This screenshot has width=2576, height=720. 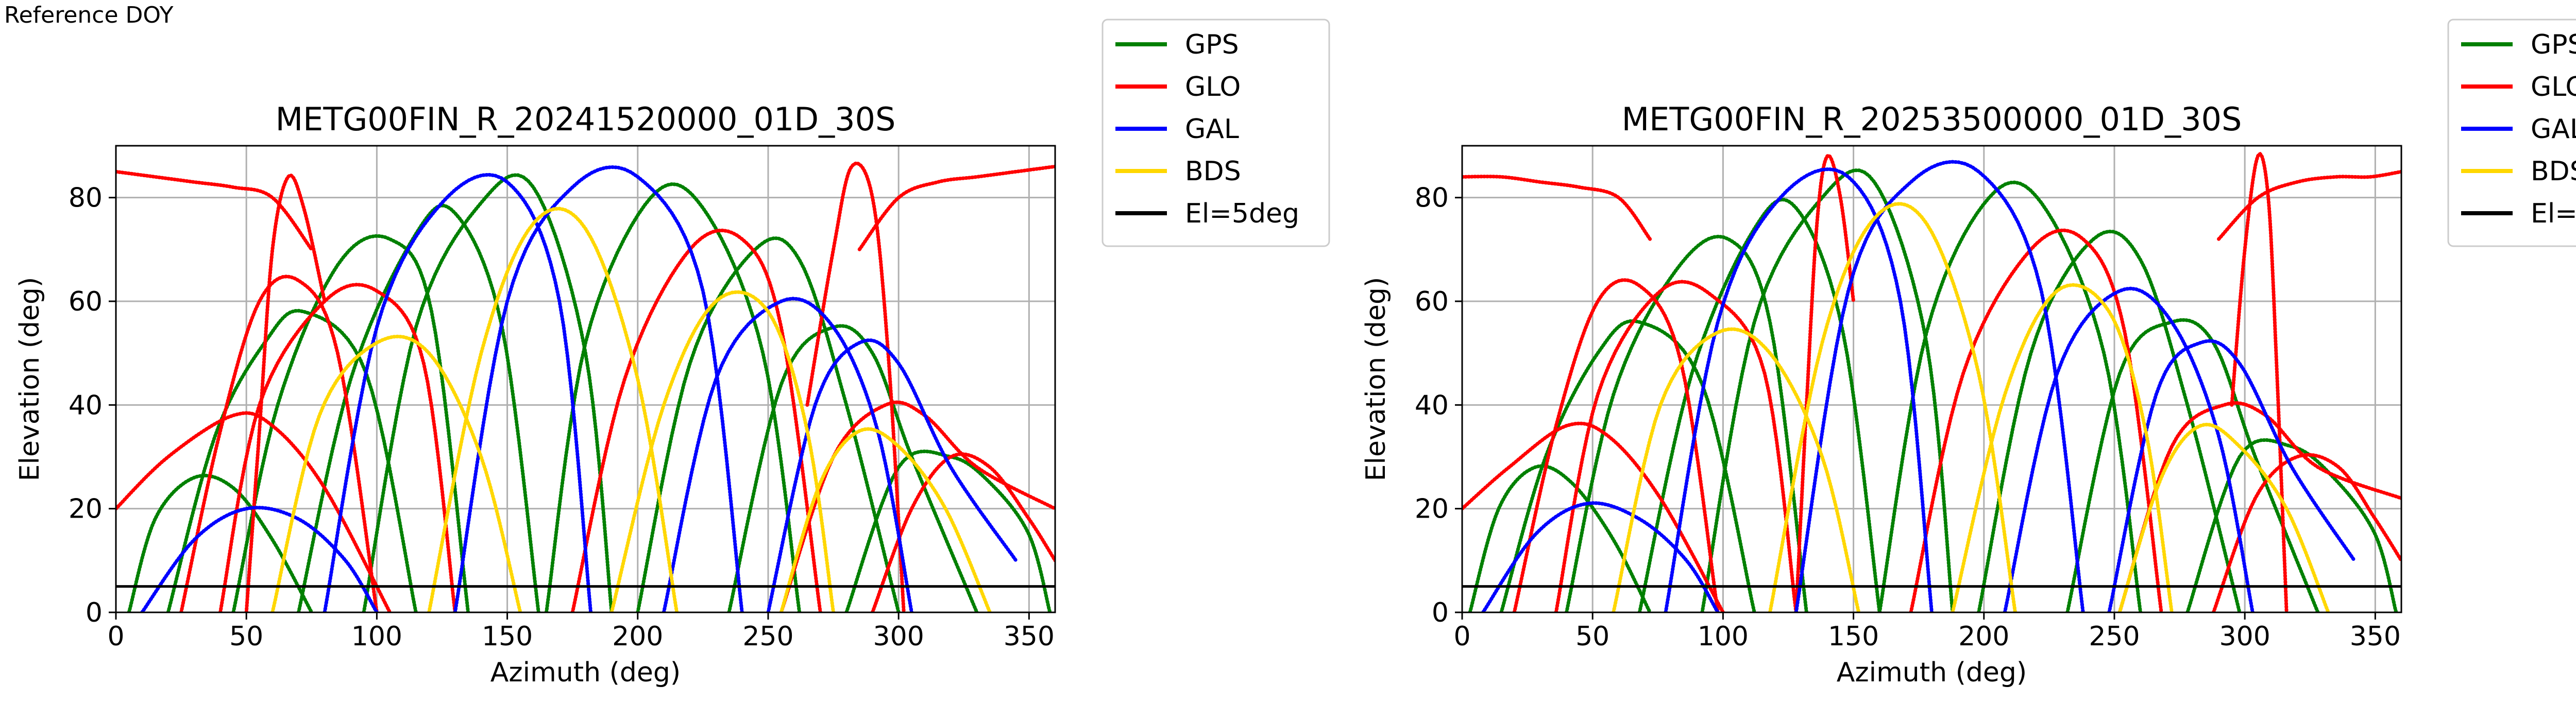 I want to click on chart-title: METG00FIN_R_20241520000_01D_30S, so click(x=586, y=119).